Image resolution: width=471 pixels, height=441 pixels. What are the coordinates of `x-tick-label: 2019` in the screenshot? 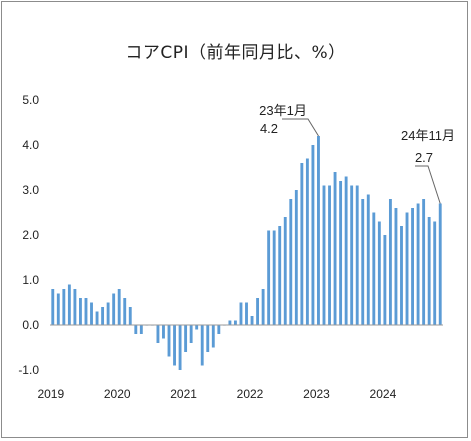 It's located at (50, 394).